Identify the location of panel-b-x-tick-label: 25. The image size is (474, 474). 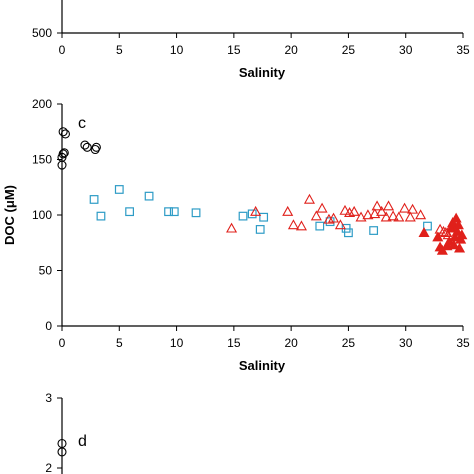
(349, 50).